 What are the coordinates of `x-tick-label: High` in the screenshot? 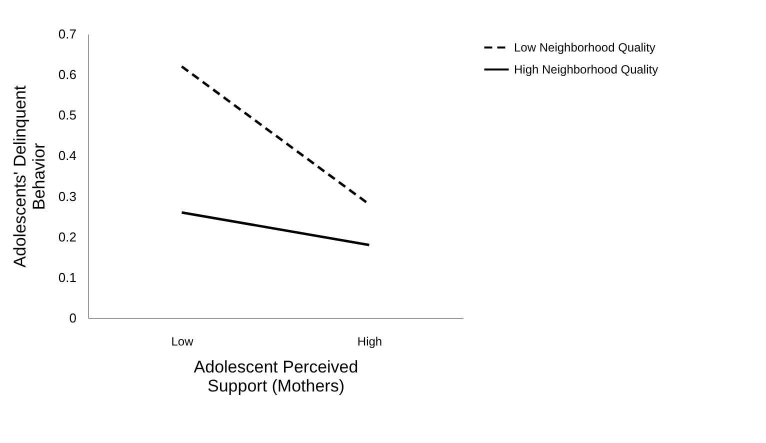 It's located at (369, 341).